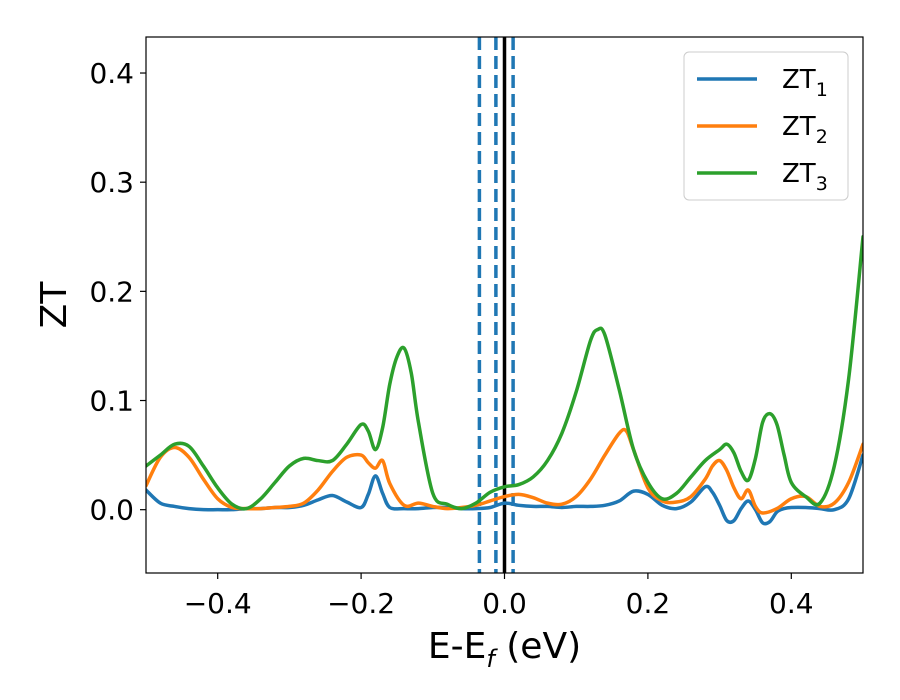 Image resolution: width=900 pixels, height=700 pixels. I want to click on y-tick-label: 0.1, so click(111, 401).